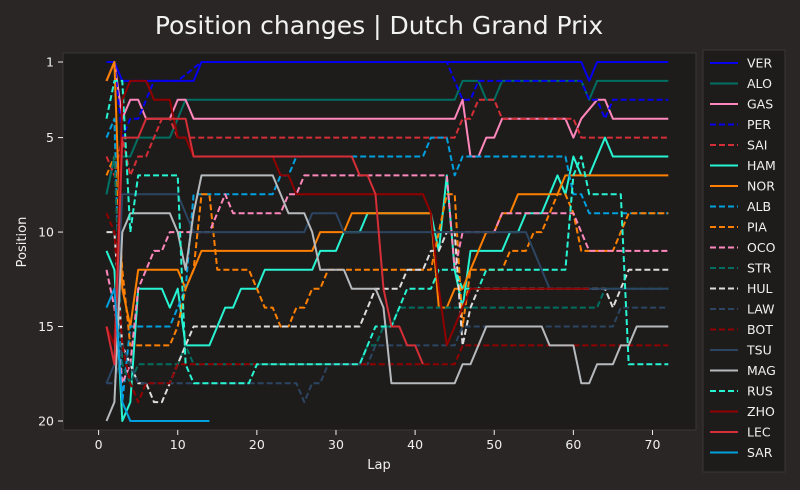 This screenshot has height=490, width=800. I want to click on x-tick-label: 30, so click(336, 444).